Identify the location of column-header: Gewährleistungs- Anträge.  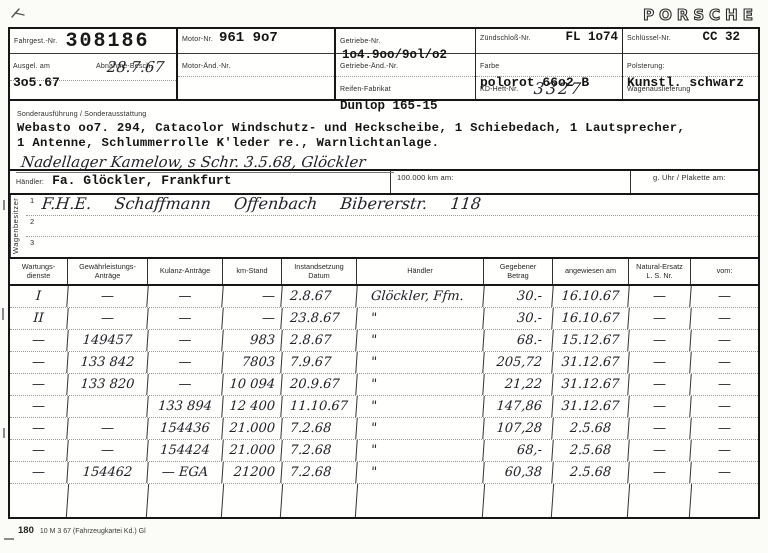
(108, 271).